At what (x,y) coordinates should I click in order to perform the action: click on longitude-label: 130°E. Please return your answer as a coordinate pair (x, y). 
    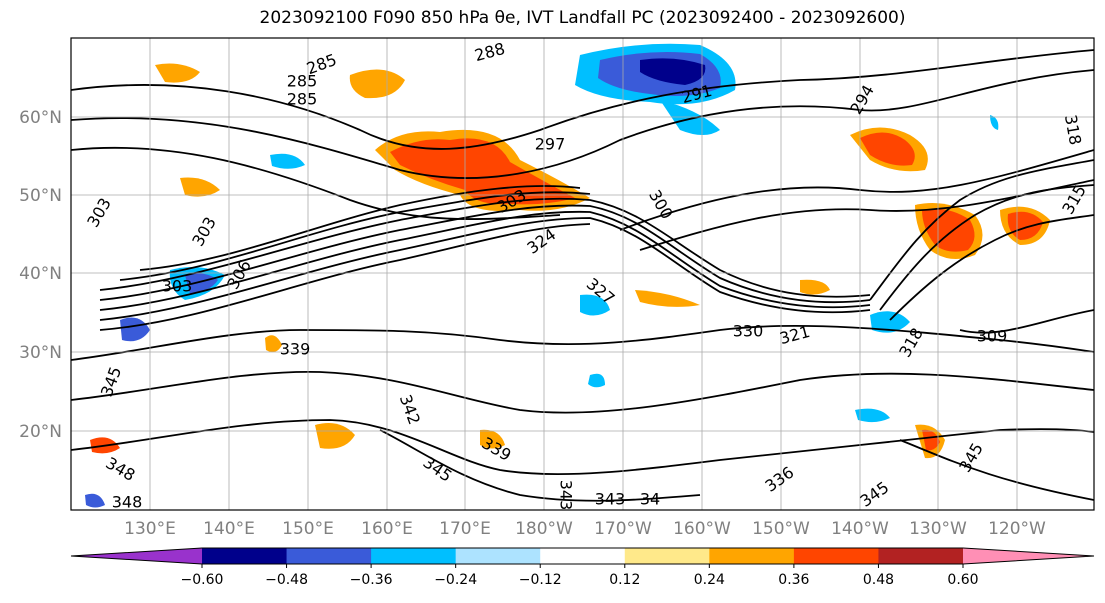
    Looking at the image, I should click on (150, 529).